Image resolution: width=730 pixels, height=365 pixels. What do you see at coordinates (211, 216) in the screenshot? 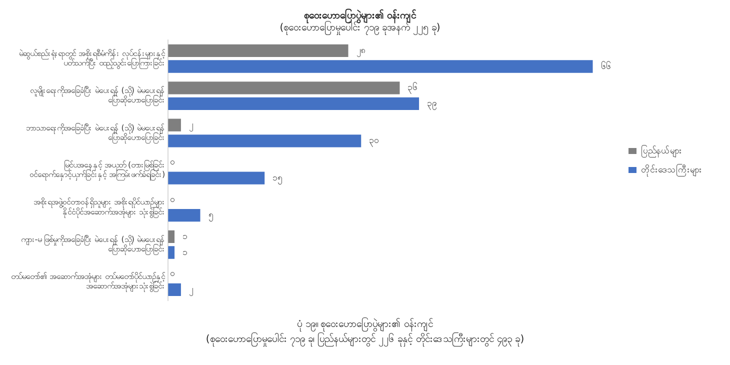
I see `data-label: ၅` at bounding box center [211, 216].